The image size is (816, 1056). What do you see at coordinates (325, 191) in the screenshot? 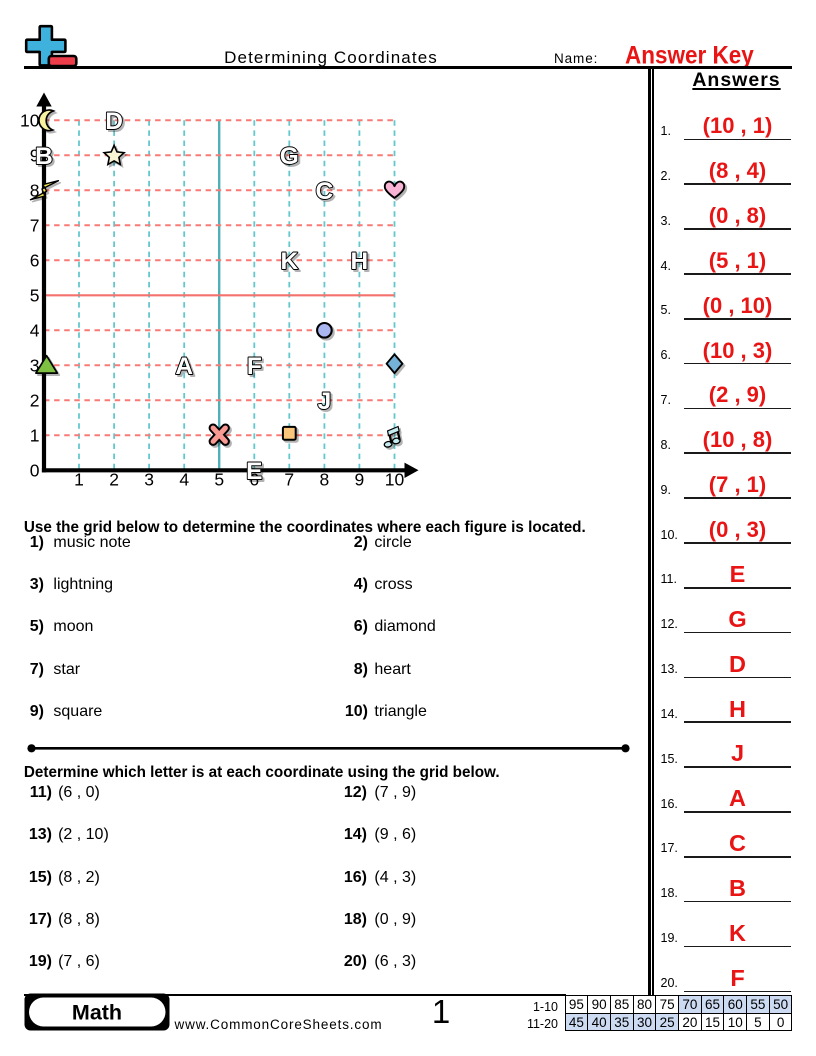
I see `svg-text: C` at bounding box center [325, 191].